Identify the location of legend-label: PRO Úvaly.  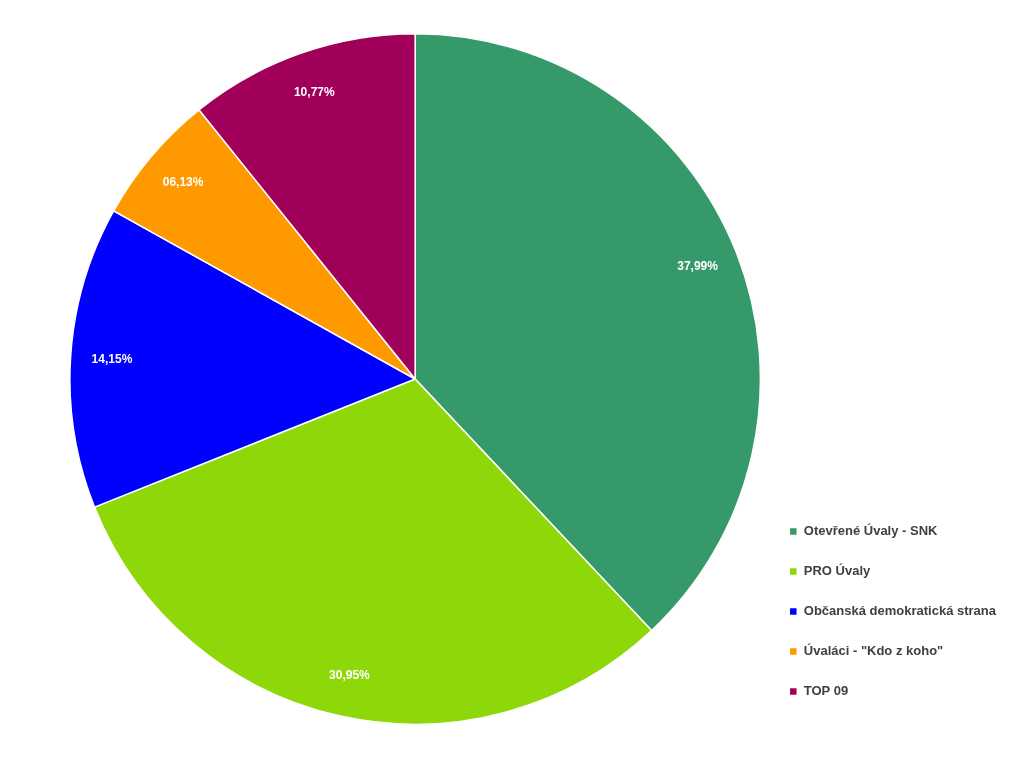
(837, 571).